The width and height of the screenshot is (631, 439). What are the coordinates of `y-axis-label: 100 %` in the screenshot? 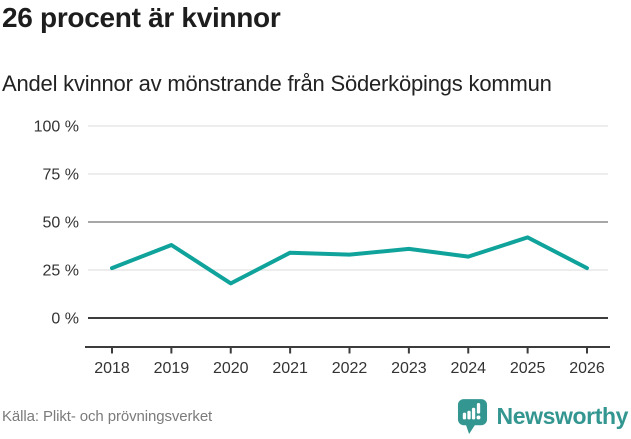 It's located at (56, 127).